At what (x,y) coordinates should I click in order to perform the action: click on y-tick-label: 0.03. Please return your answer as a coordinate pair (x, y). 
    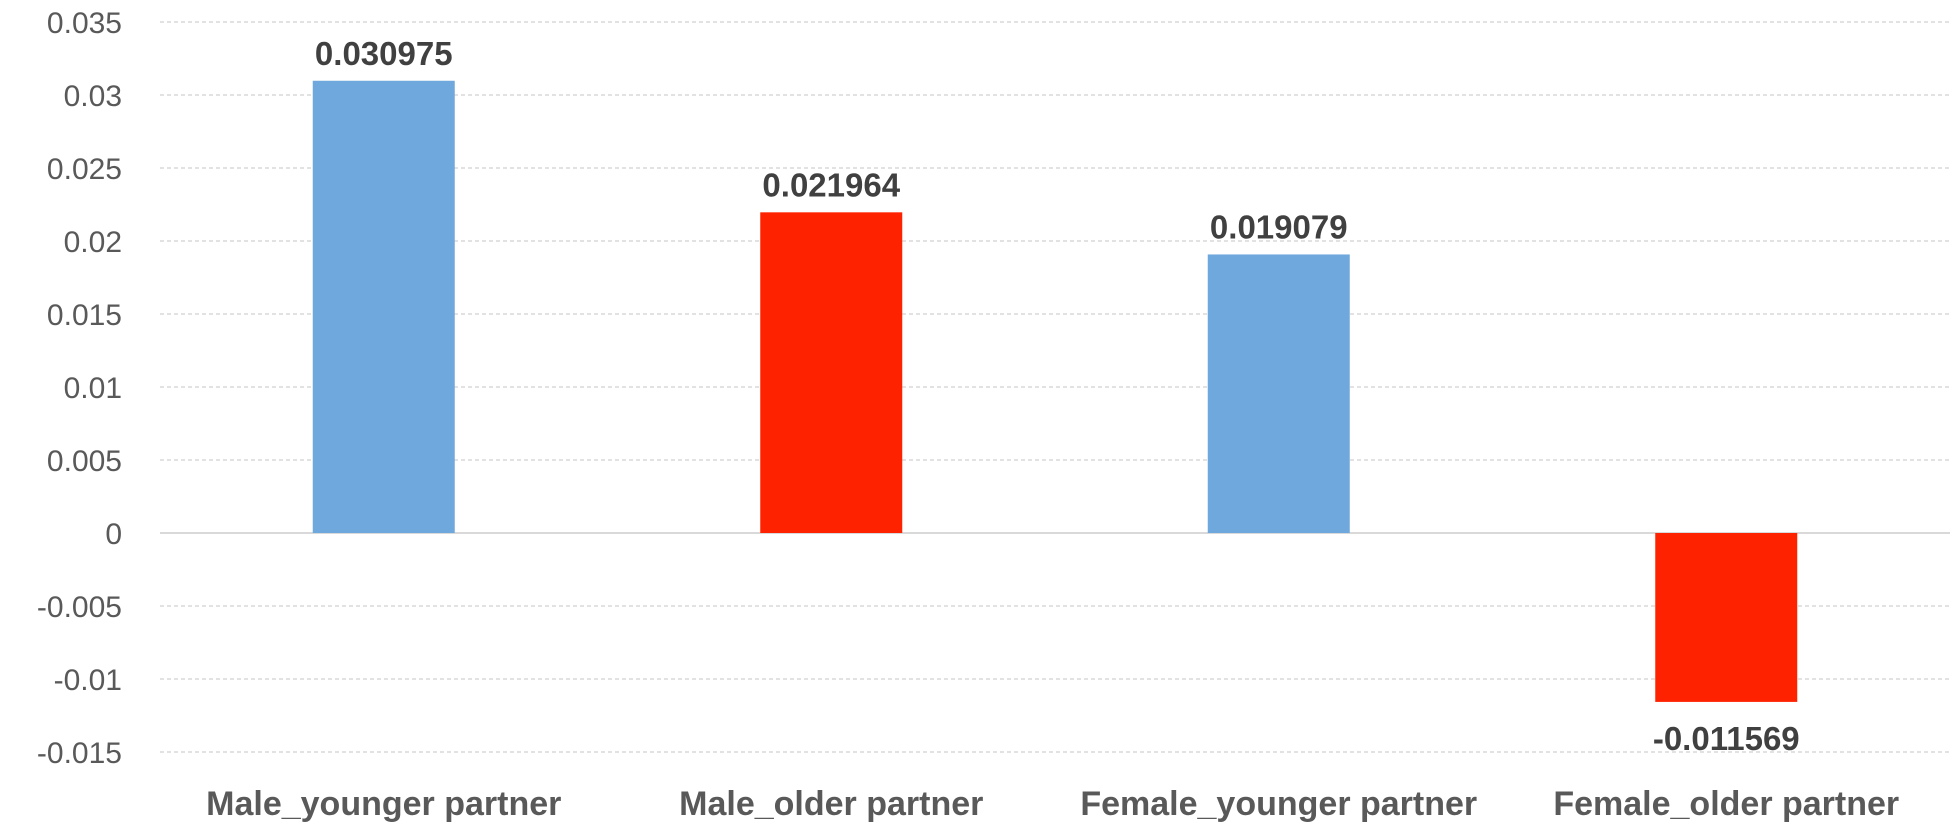
    Looking at the image, I should click on (93, 96).